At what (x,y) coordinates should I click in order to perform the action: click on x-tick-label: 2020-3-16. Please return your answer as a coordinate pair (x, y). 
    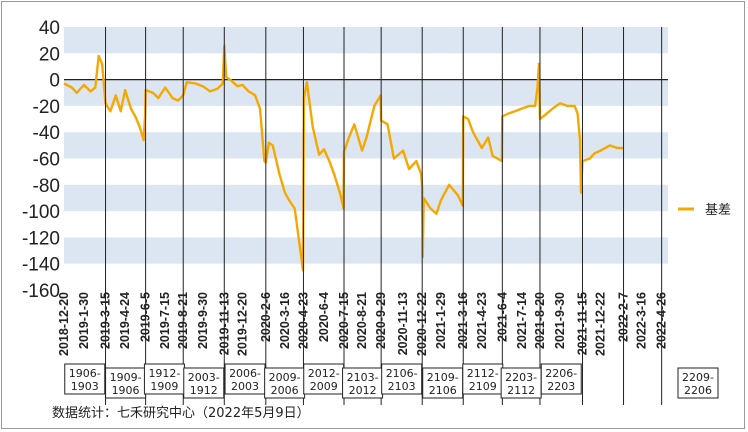
    Looking at the image, I should click on (285, 320).